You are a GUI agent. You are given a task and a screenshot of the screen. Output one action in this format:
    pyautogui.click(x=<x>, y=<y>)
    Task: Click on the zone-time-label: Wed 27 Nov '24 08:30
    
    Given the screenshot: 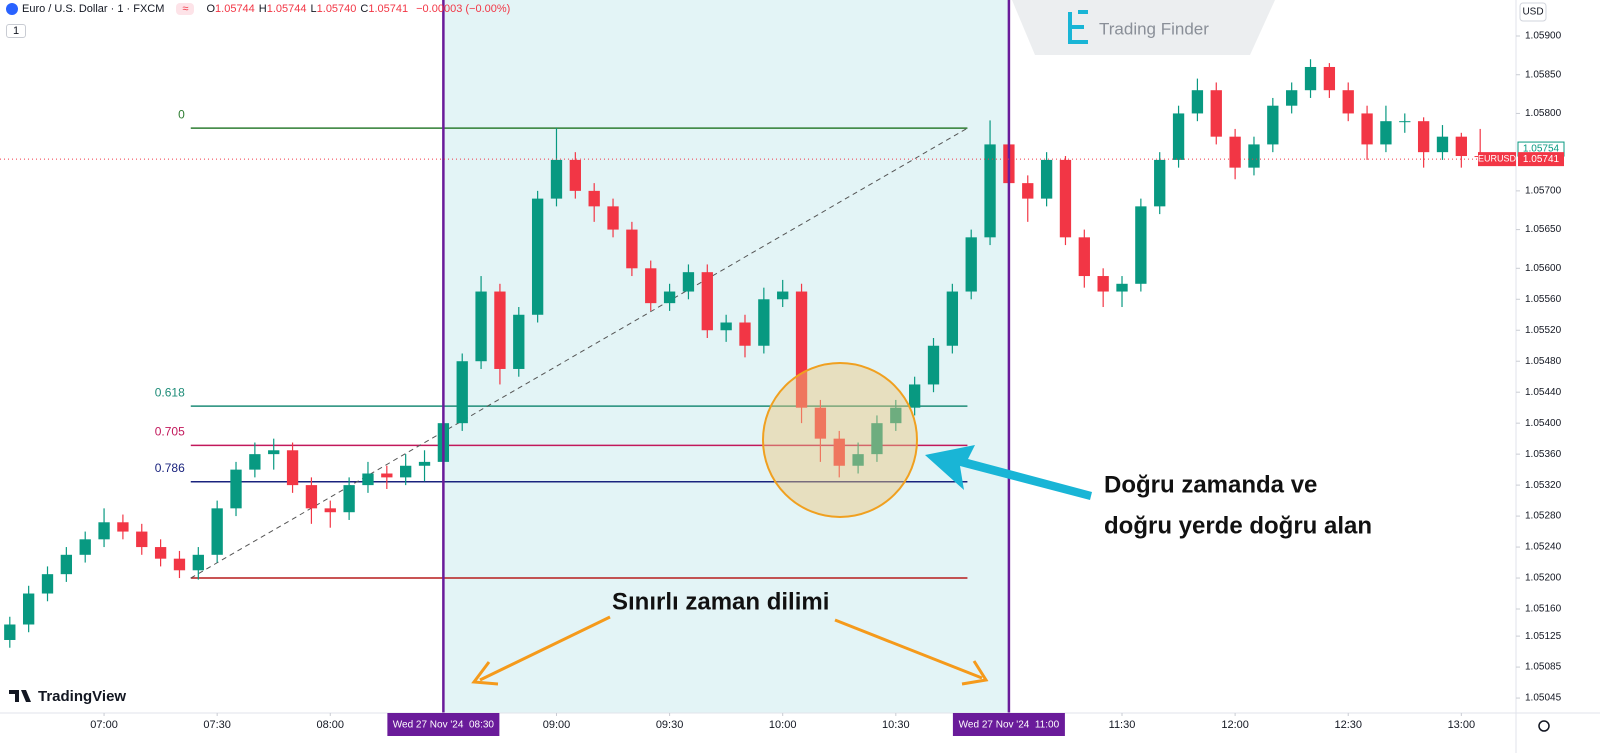 What is the action you would take?
    pyautogui.click(x=444, y=725)
    